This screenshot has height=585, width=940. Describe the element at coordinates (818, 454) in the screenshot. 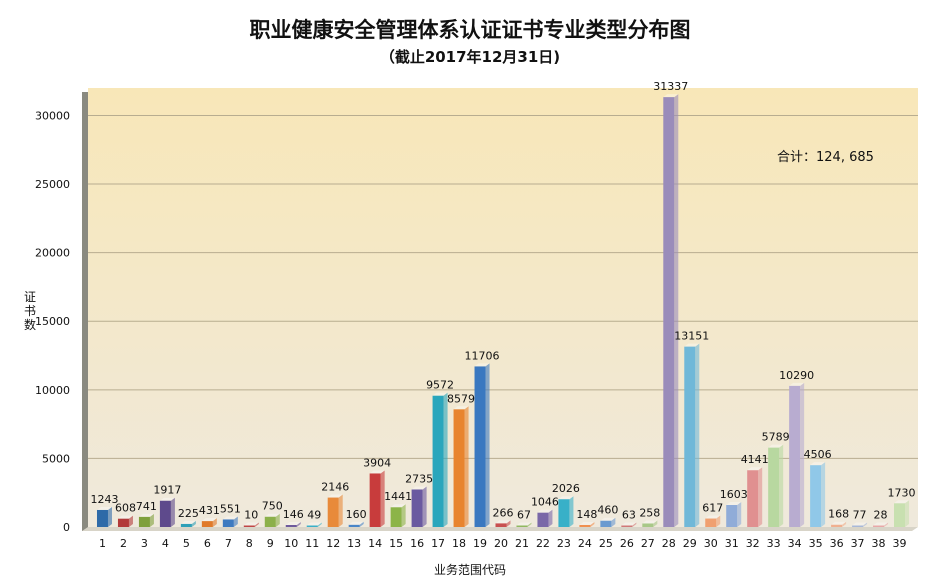

I see `data-label: 4506` at that location.